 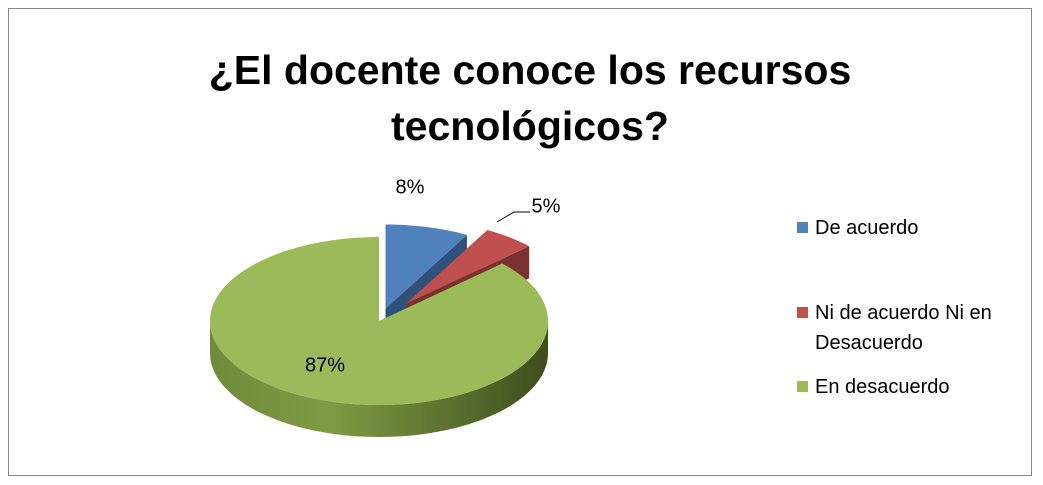 What do you see at coordinates (410, 187) in the screenshot?
I see `data-label: 8%` at bounding box center [410, 187].